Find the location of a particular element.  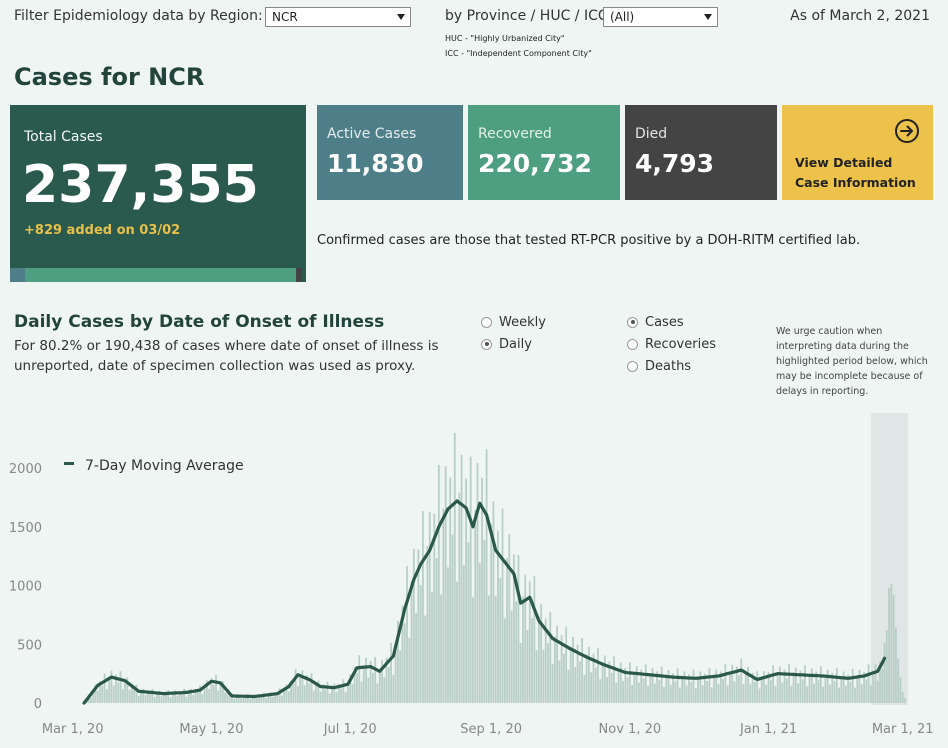

icc-note: ICC - "Independent Component City" is located at coordinates (518, 53).